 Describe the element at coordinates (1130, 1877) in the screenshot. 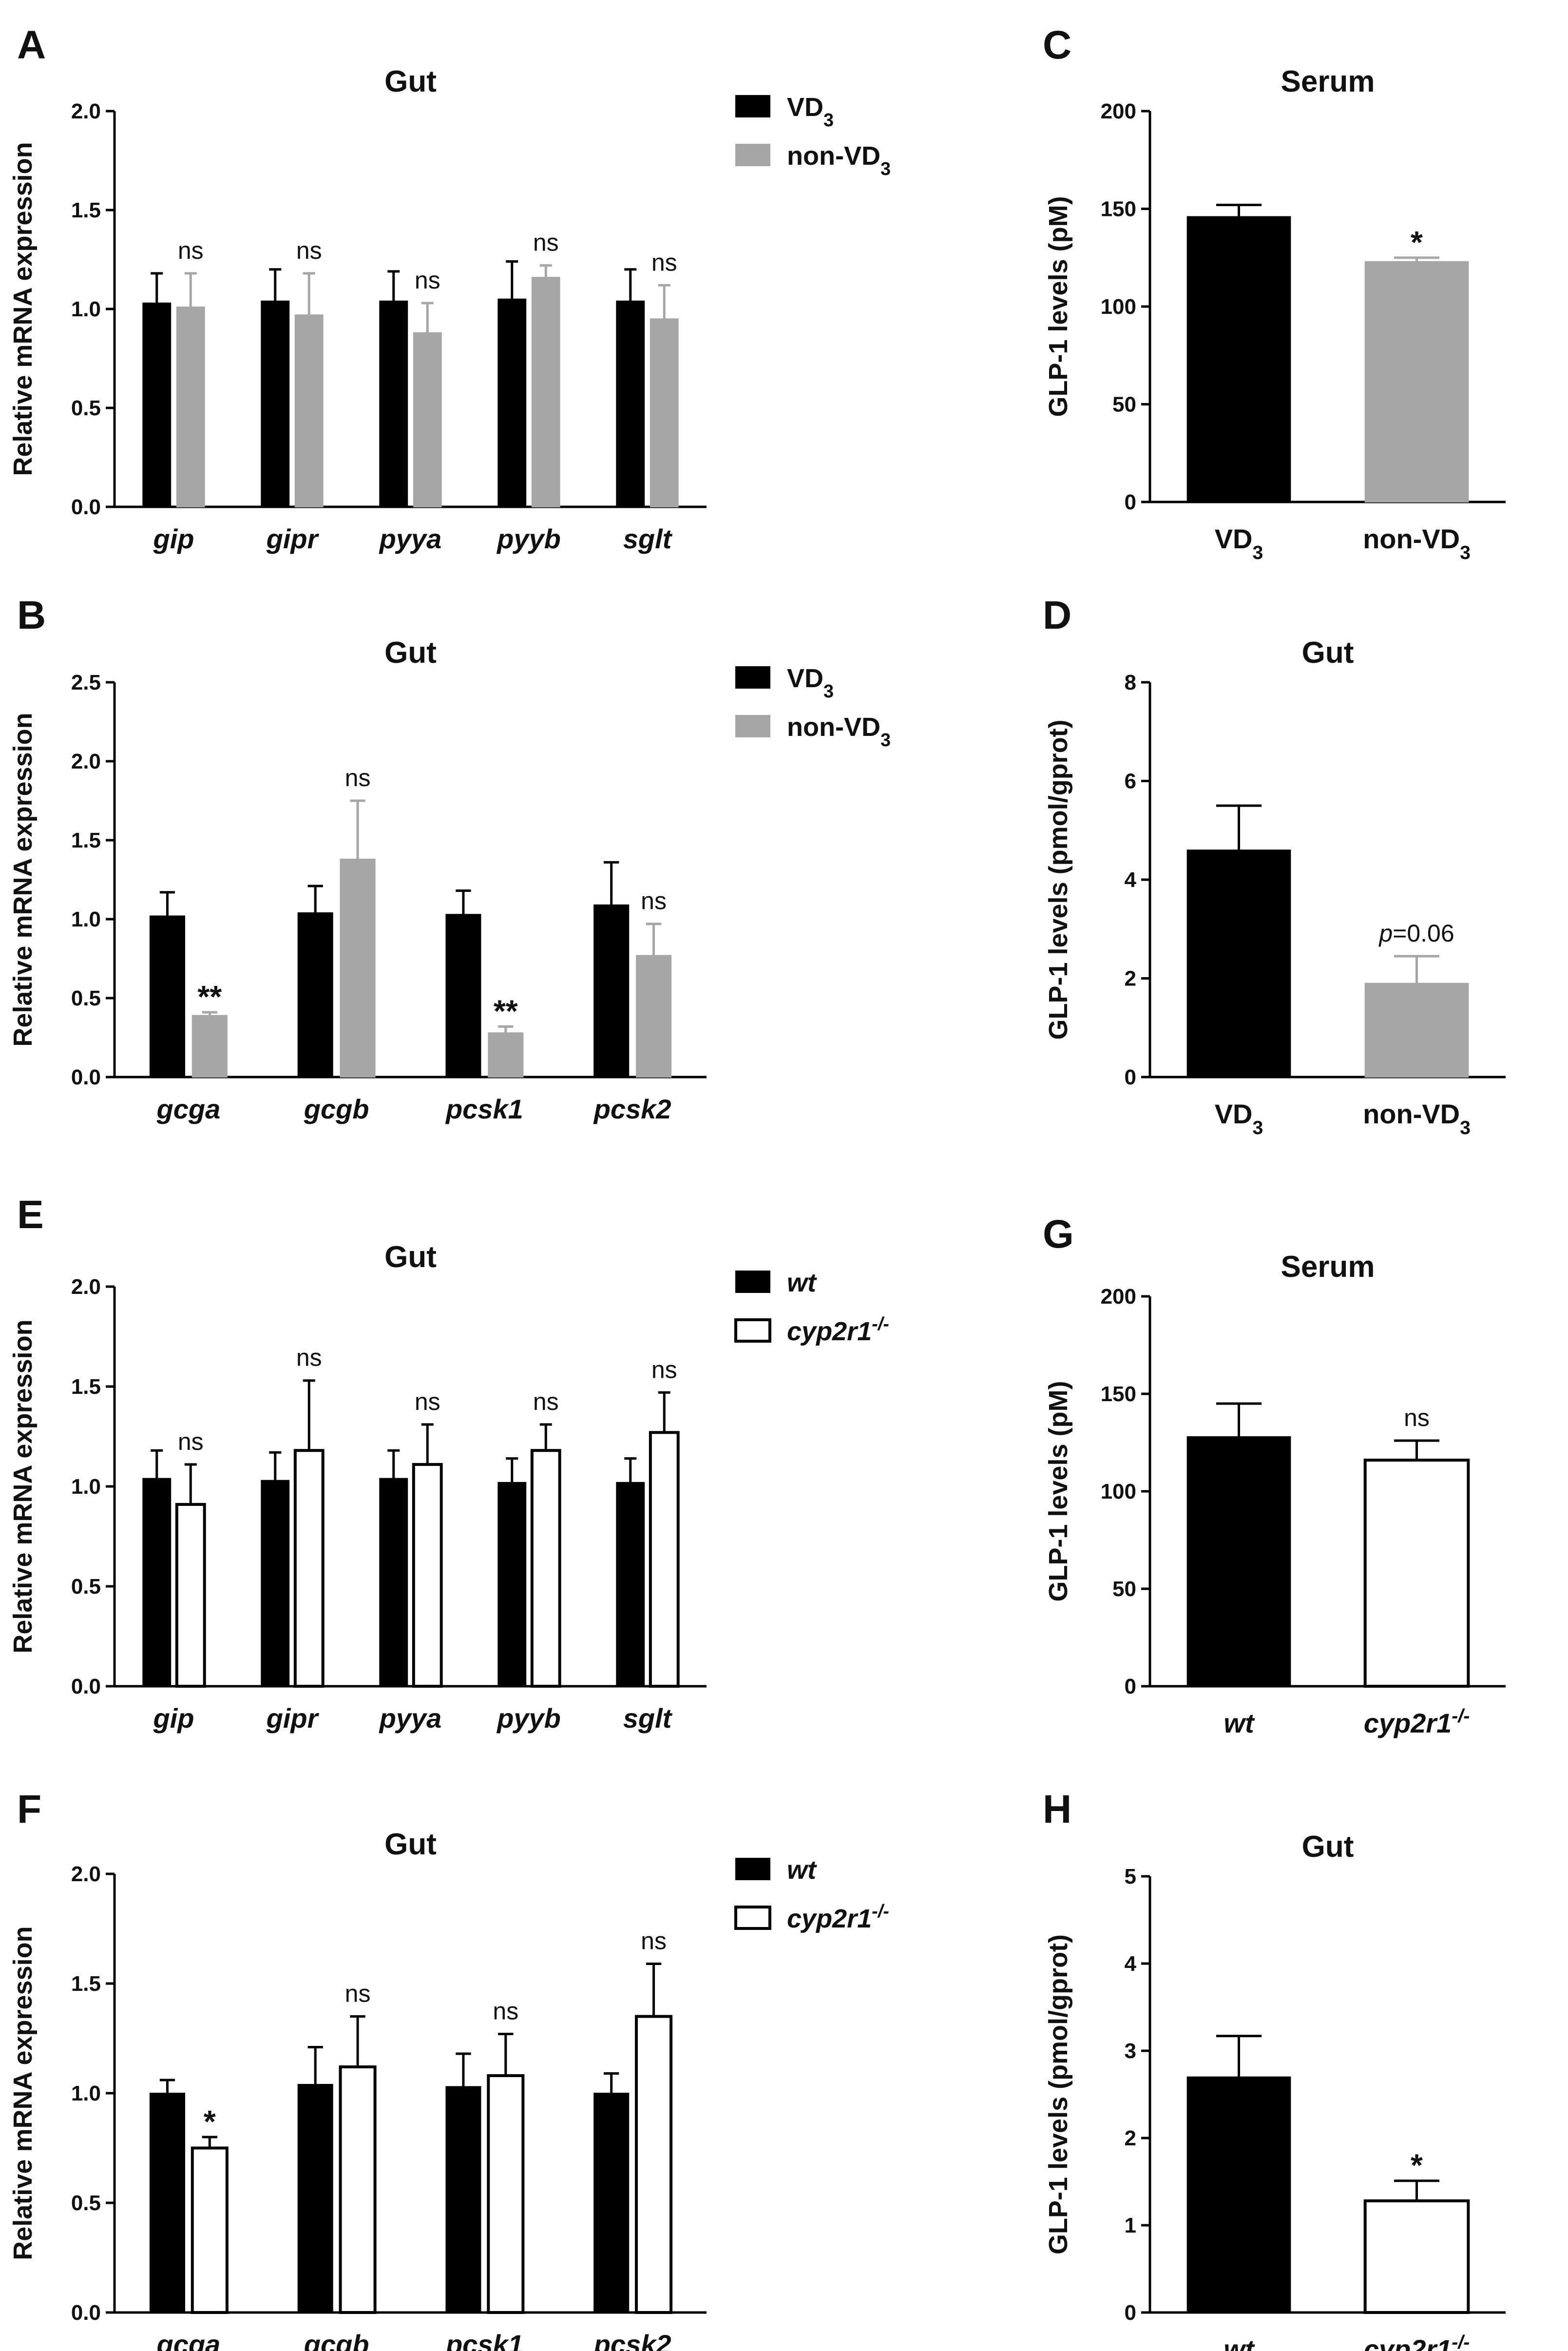

I see `y-tick-label: 5` at that location.